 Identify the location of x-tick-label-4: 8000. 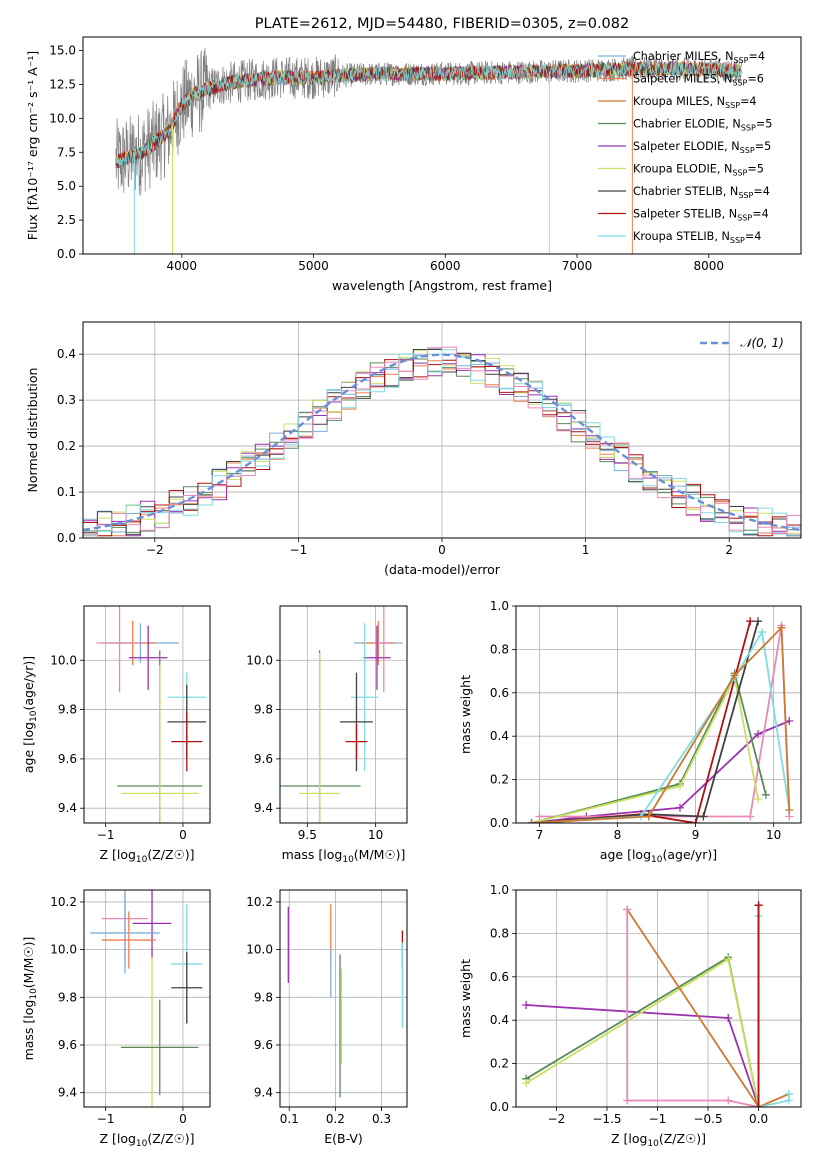
(709, 266).